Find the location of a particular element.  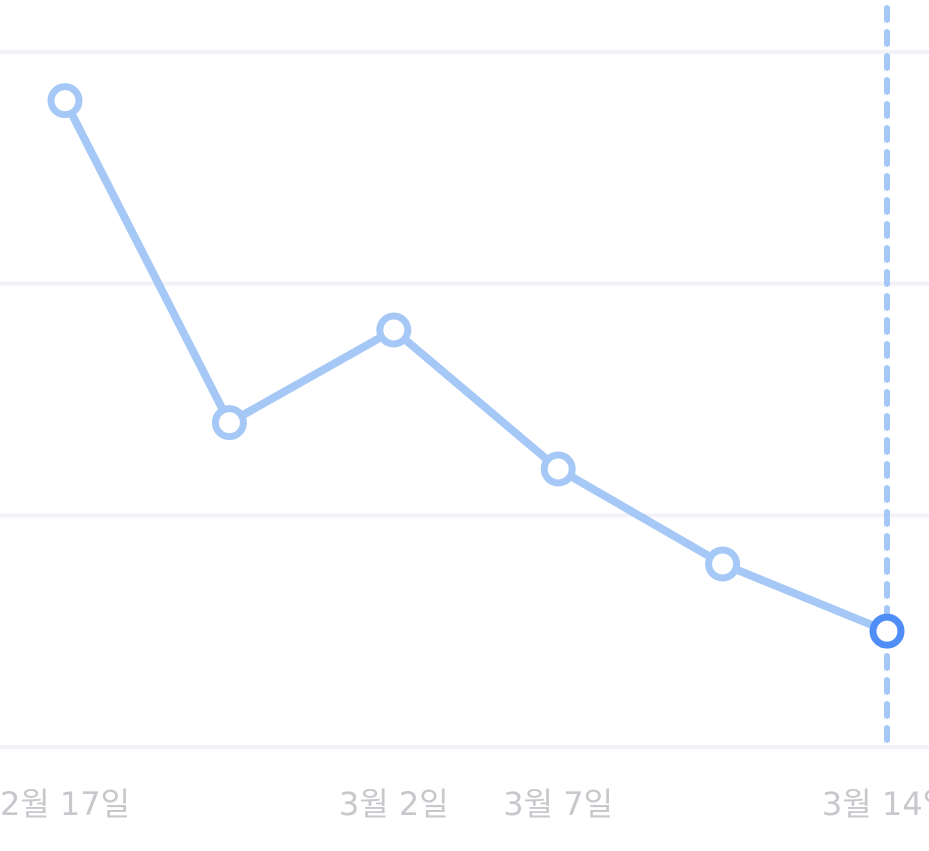

x-tick-label: 3월 7일 is located at coordinates (558, 804).